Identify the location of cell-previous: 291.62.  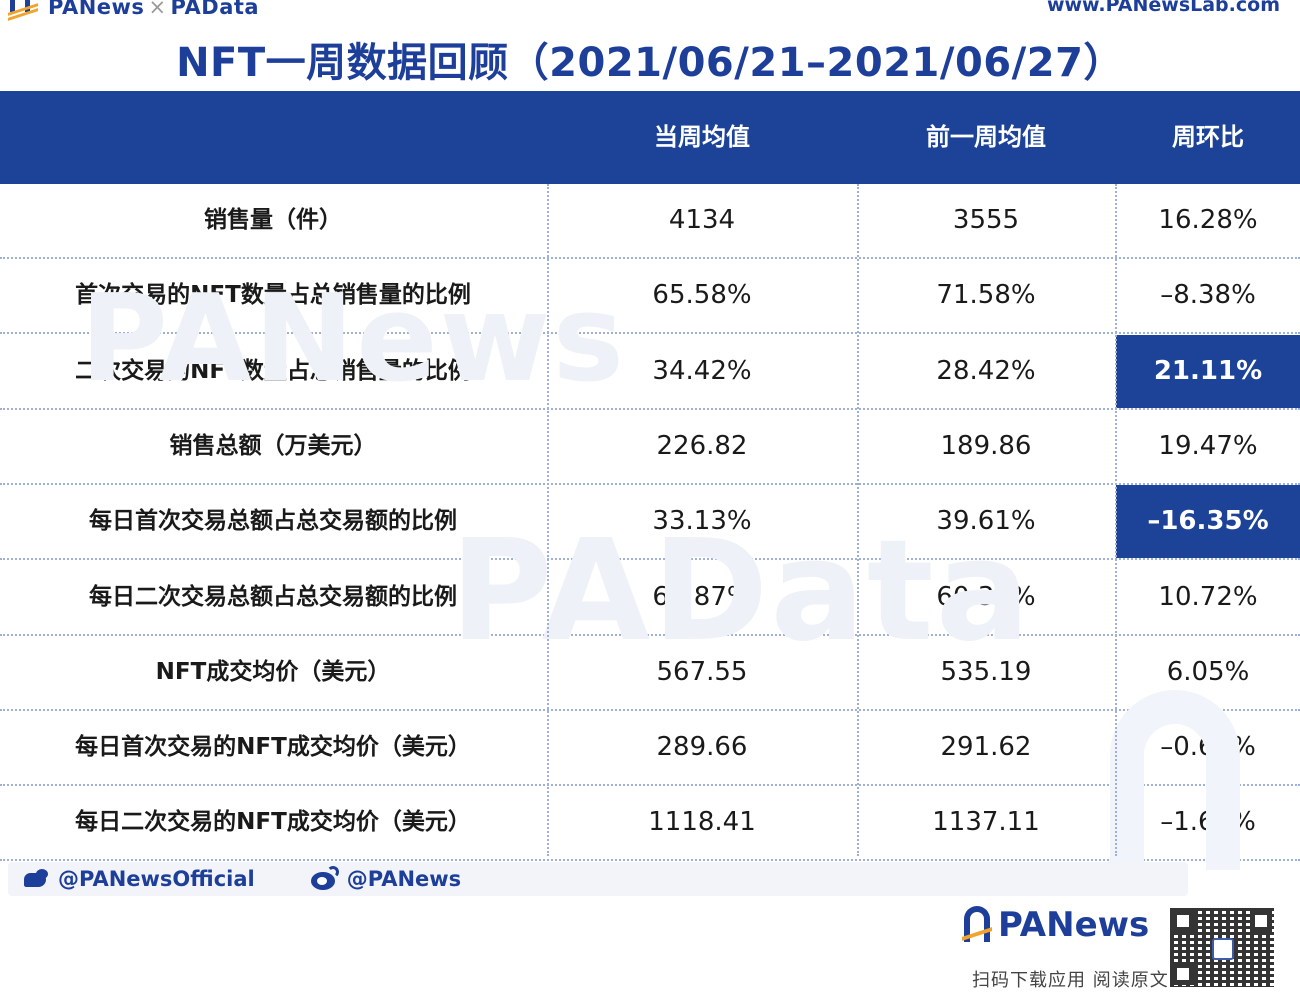
(986, 747).